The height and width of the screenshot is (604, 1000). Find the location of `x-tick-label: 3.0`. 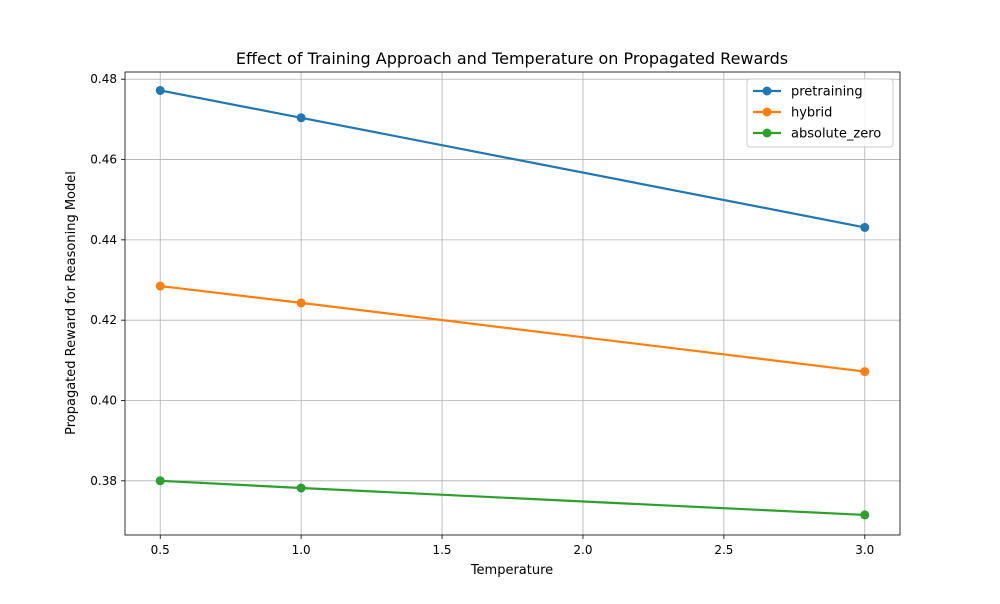

x-tick-label: 3.0 is located at coordinates (864, 550).